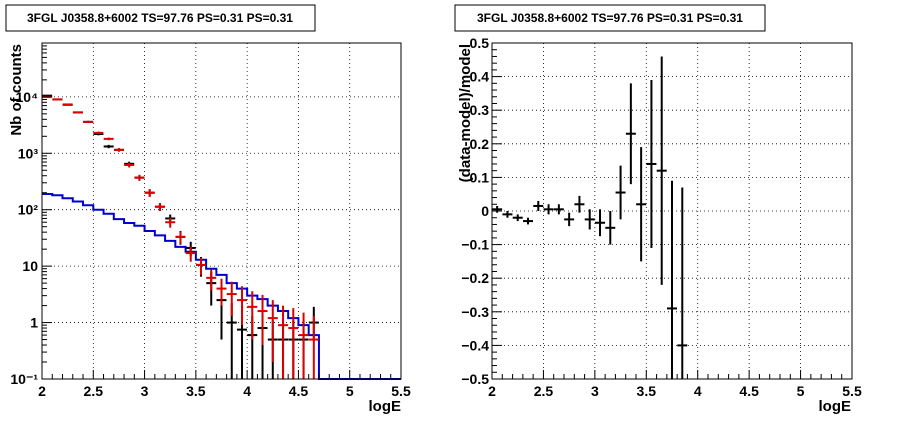 This screenshot has width=898, height=426. What do you see at coordinates (852, 391) in the screenshot?
I see `right-x-tick-label: 5.5` at bounding box center [852, 391].